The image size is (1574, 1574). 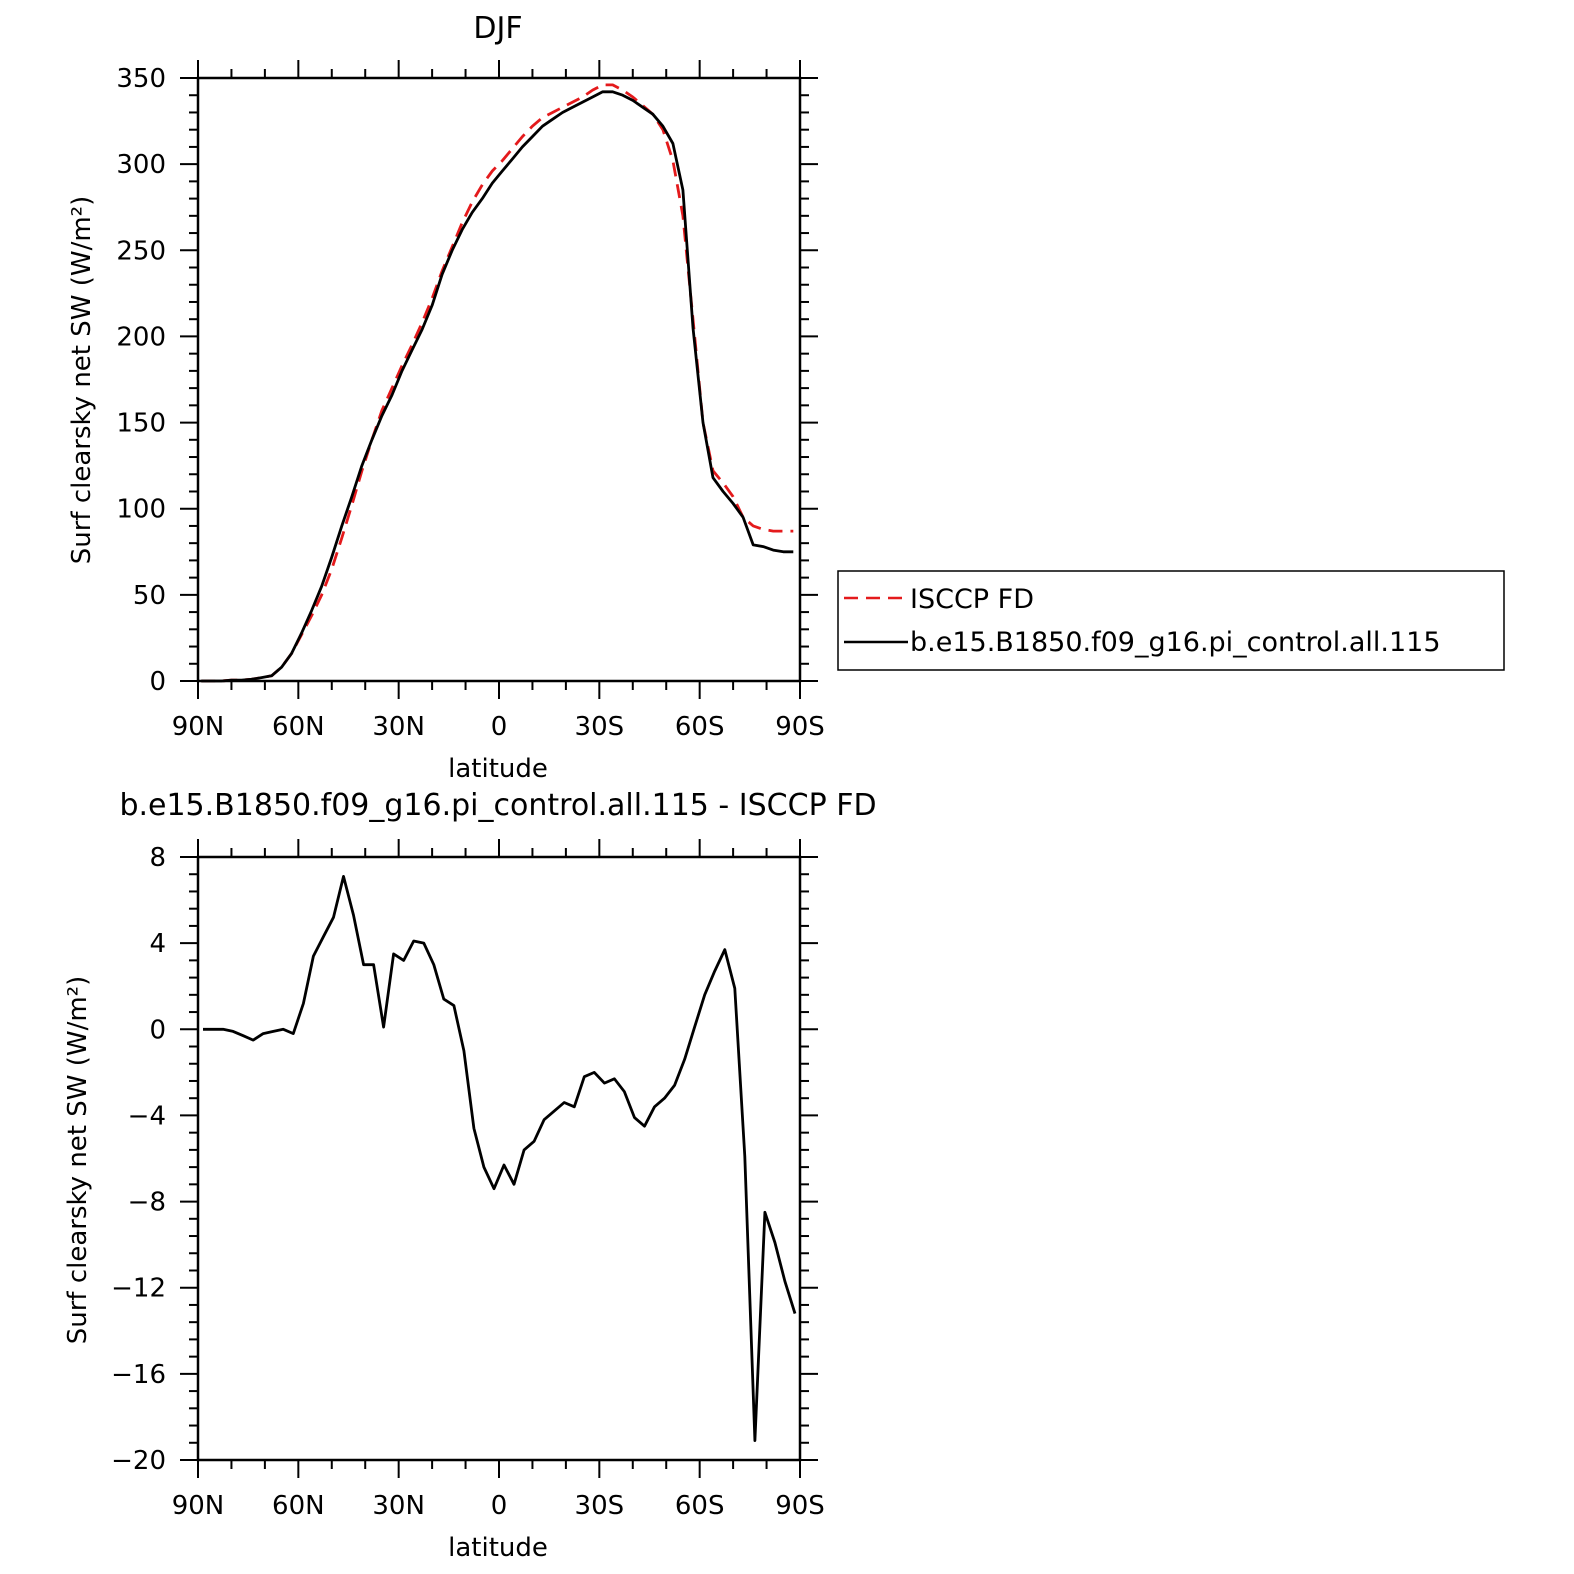 What do you see at coordinates (138, 1159) in the screenshot?
I see `bottom-y-tick-labels: −20 −16 −12 −8 −4 0 4 8` at bounding box center [138, 1159].